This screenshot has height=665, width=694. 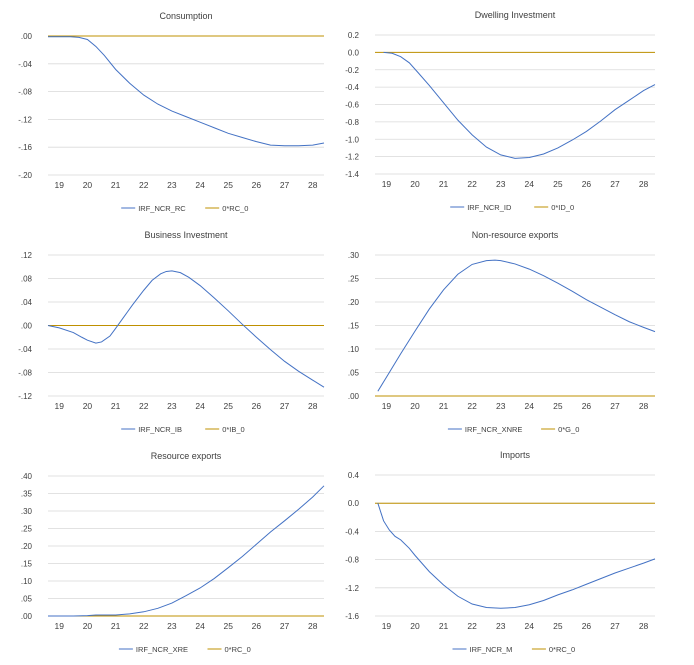 I want to click on y-tick-label: -0.2, so click(x=352, y=70).